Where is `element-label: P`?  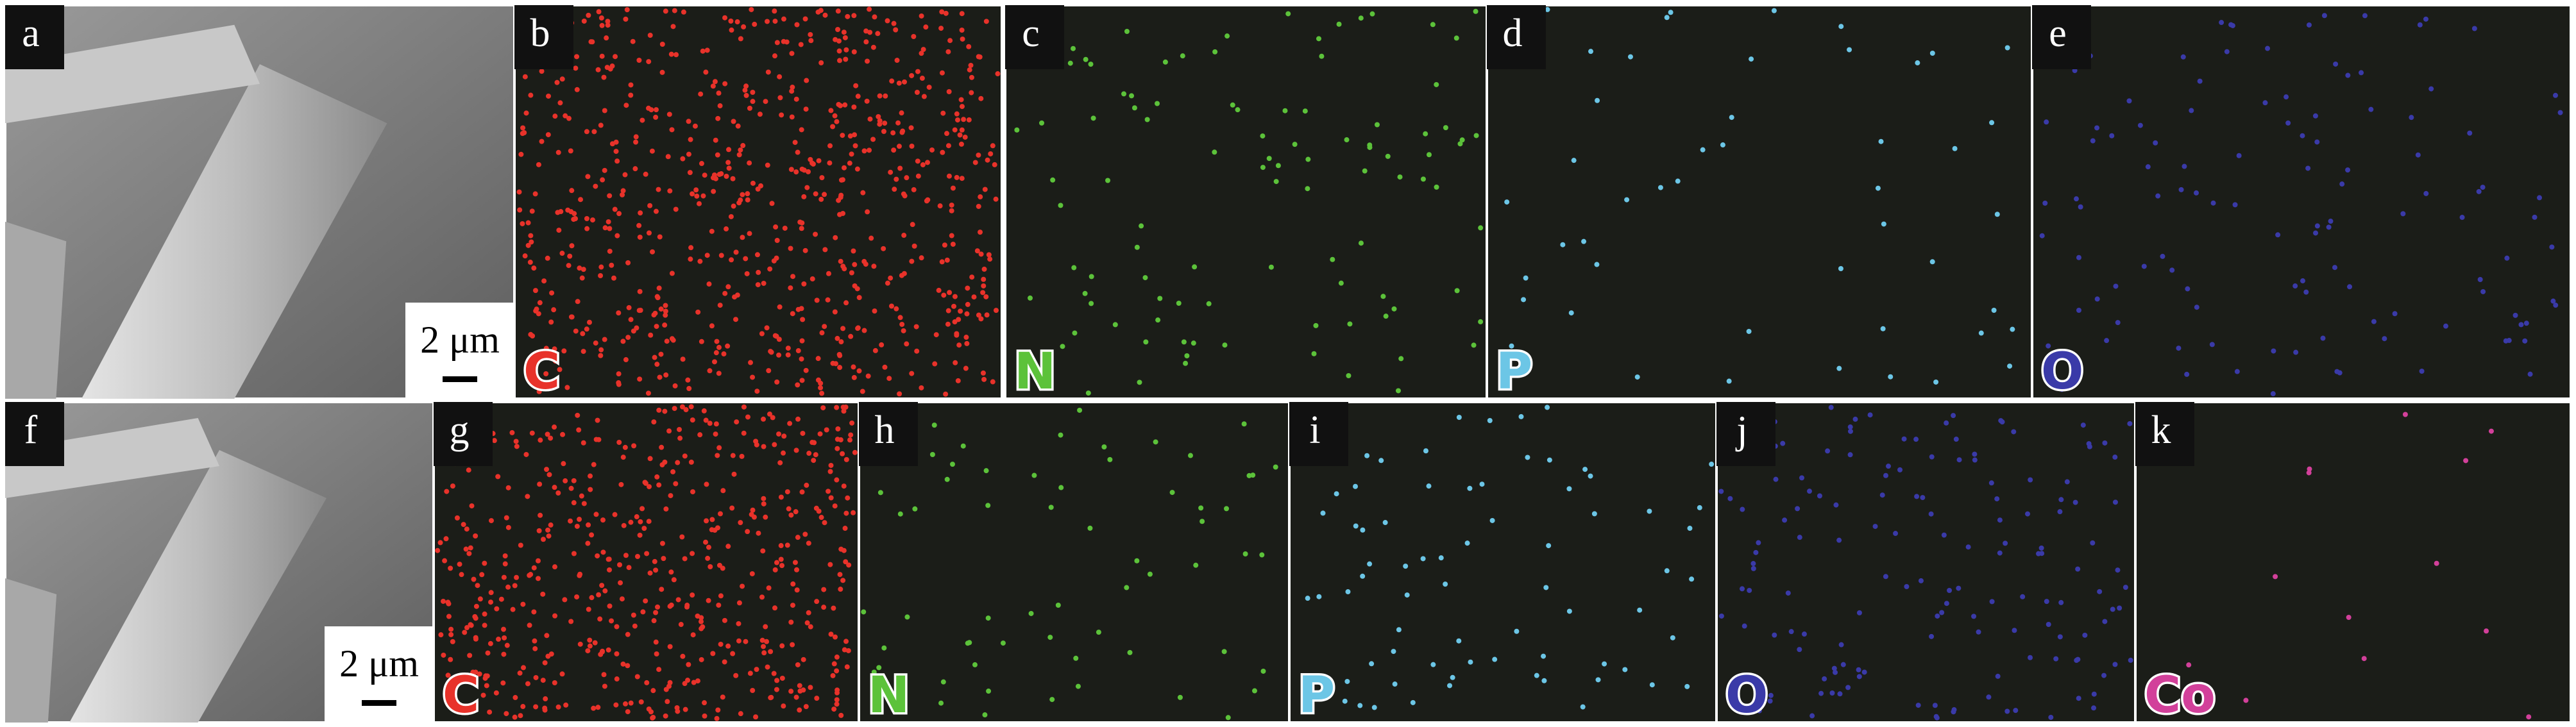 element-label: P is located at coordinates (1514, 372).